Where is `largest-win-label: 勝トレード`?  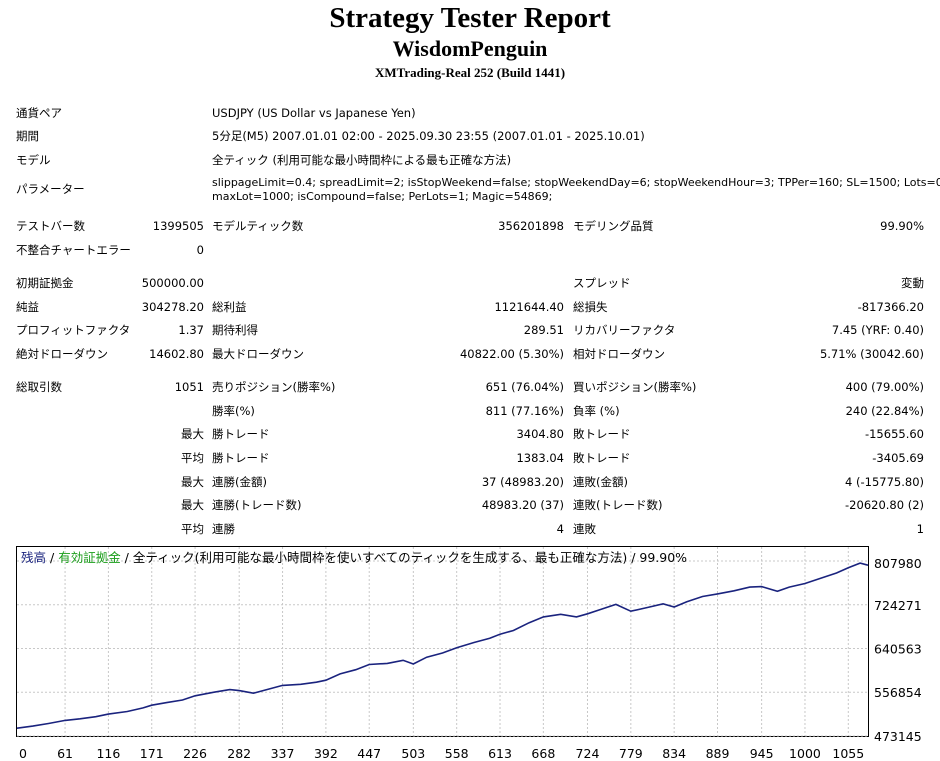 largest-win-label: 勝トレード is located at coordinates (241, 434).